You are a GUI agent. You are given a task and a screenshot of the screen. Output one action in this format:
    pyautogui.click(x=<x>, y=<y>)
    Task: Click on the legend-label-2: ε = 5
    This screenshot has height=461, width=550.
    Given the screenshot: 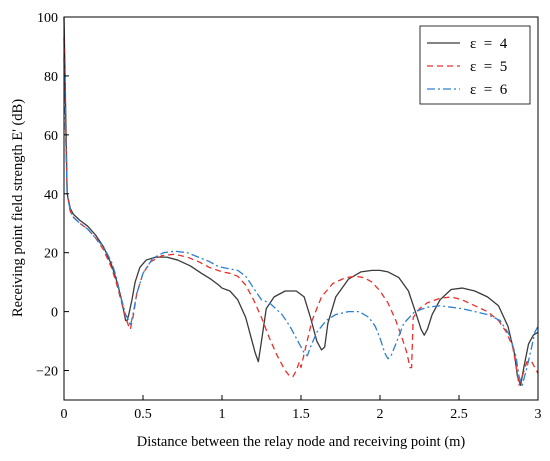 What is the action you would take?
    pyautogui.click(x=488, y=67)
    